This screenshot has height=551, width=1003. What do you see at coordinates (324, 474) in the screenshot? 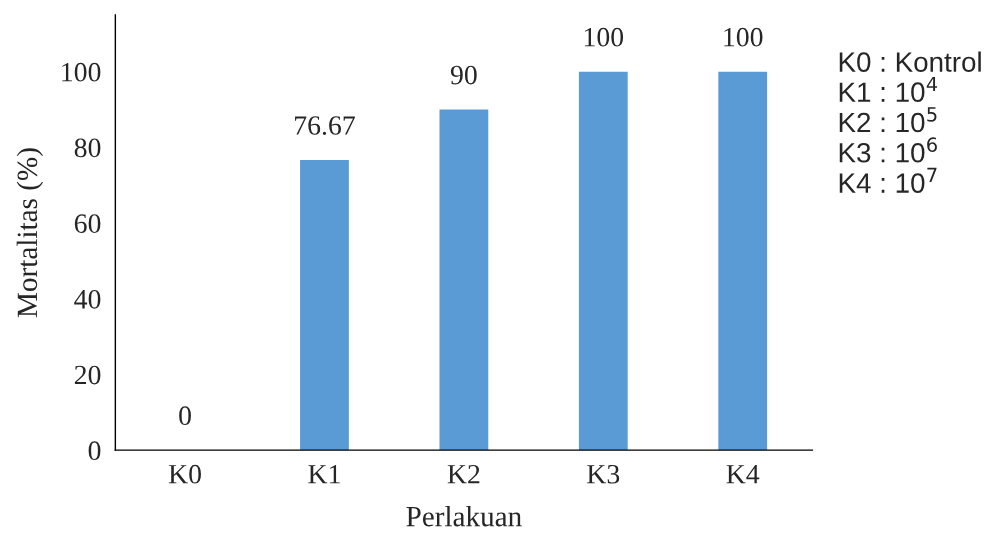
I see `x-tick-label: K1` at bounding box center [324, 474].